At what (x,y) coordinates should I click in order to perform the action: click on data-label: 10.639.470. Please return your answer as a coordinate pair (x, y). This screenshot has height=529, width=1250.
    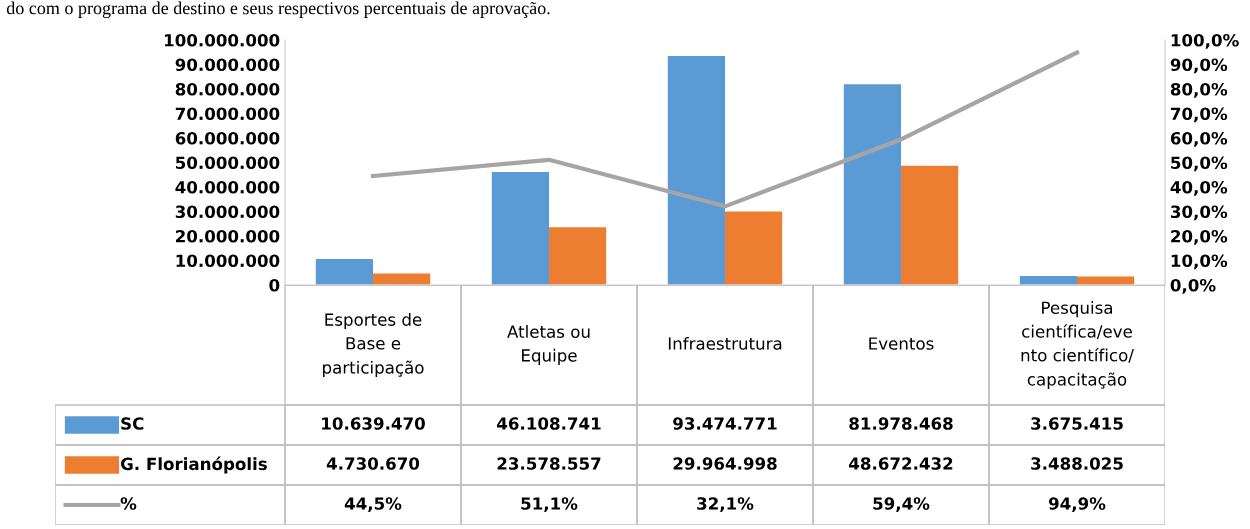
    Looking at the image, I should click on (373, 423).